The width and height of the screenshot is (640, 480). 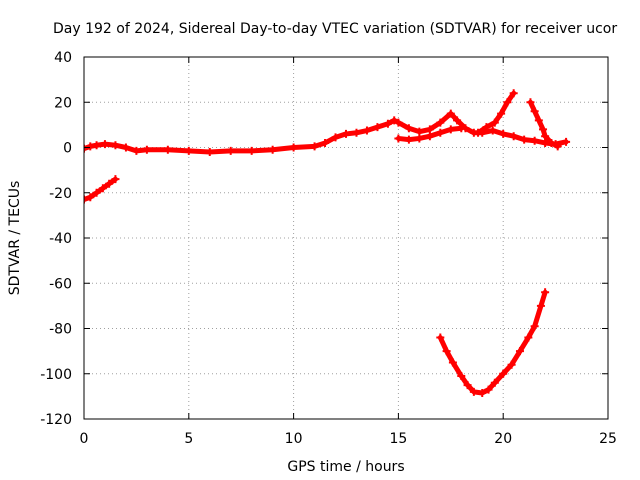 What do you see at coordinates (503, 439) in the screenshot?
I see `x-tick-label: 20` at bounding box center [503, 439].